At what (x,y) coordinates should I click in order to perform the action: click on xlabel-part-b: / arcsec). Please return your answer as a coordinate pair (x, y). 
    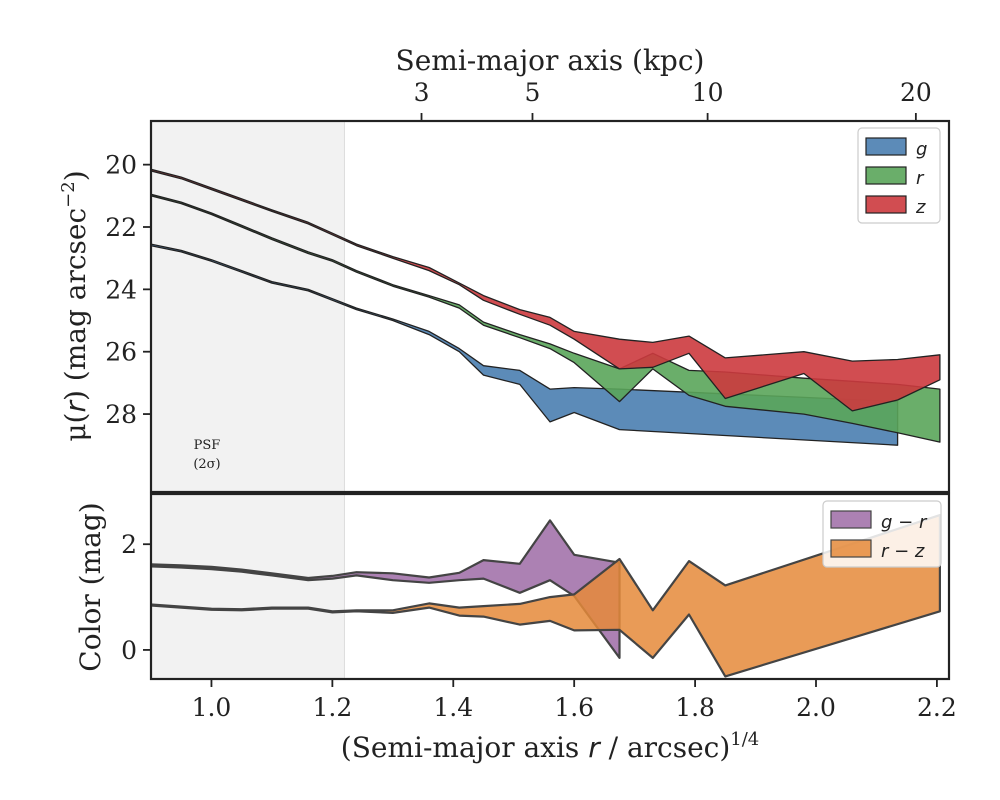
    Looking at the image, I should click on (665, 747).